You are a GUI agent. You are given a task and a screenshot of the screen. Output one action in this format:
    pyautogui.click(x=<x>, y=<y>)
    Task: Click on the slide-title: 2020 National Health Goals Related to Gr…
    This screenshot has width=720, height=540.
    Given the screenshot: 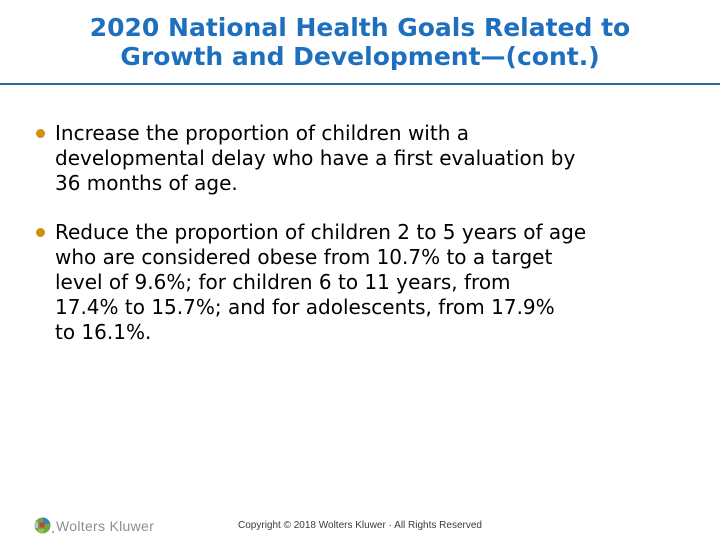 What is the action you would take?
    pyautogui.click(x=360, y=35)
    